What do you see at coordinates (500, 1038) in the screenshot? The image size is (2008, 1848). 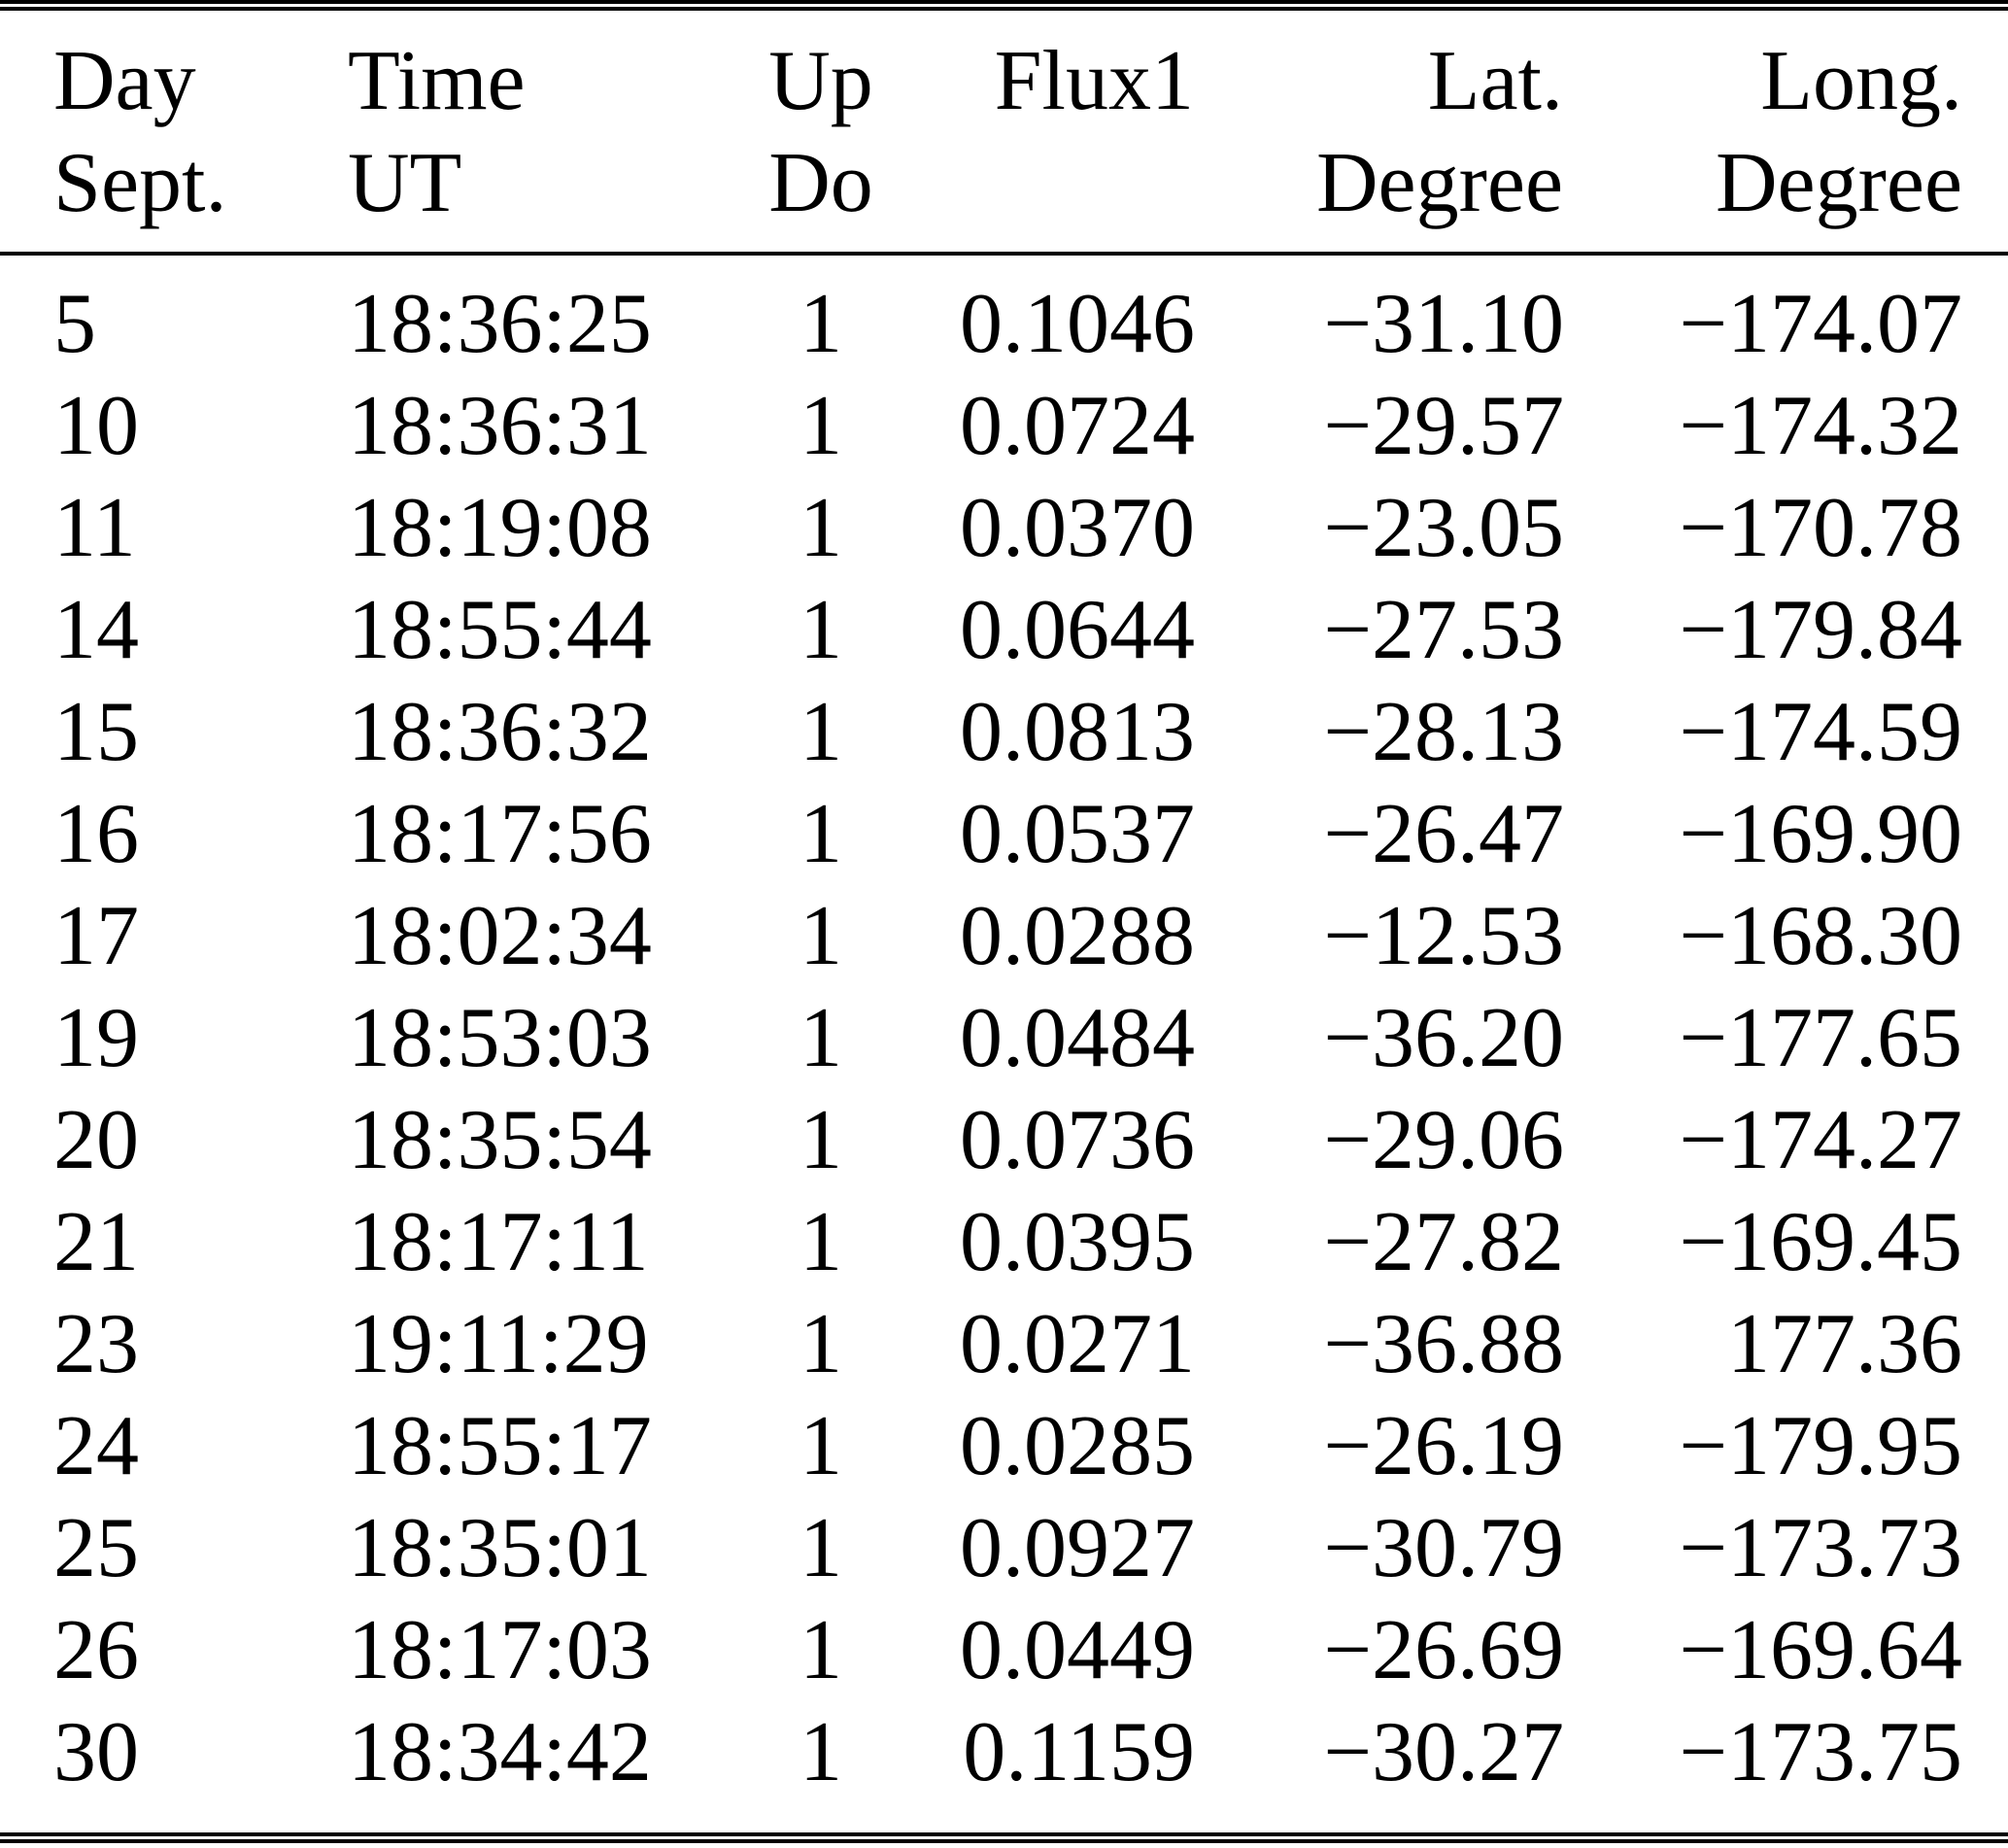 I see `cell-time: 18:53:03` at bounding box center [500, 1038].